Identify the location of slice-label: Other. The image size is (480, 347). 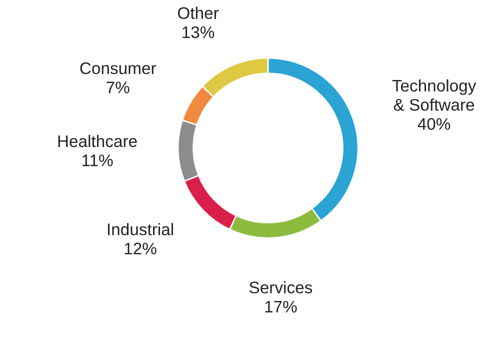
(198, 12).